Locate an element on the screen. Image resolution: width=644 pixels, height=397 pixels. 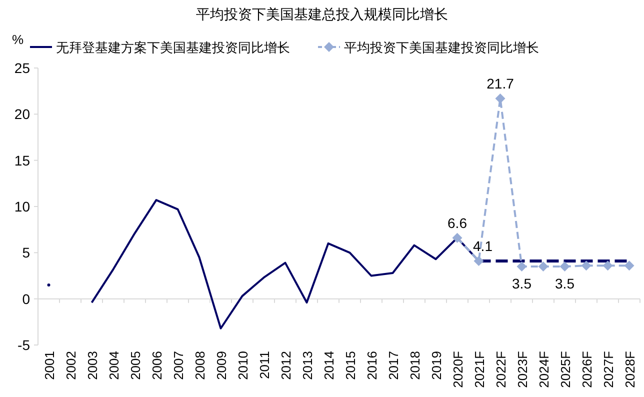
x-tick-label: 2024F is located at coordinates (544, 369).